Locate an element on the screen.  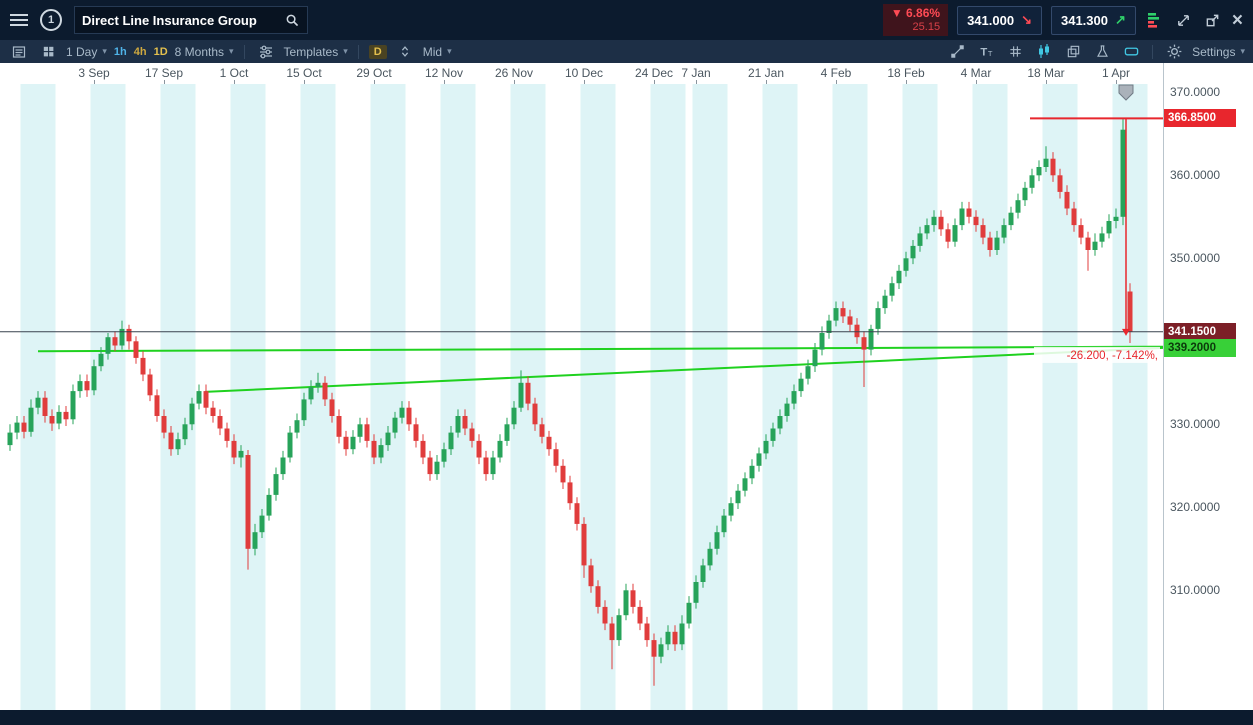
market-depth-icon is located at coordinates (1155, 20).